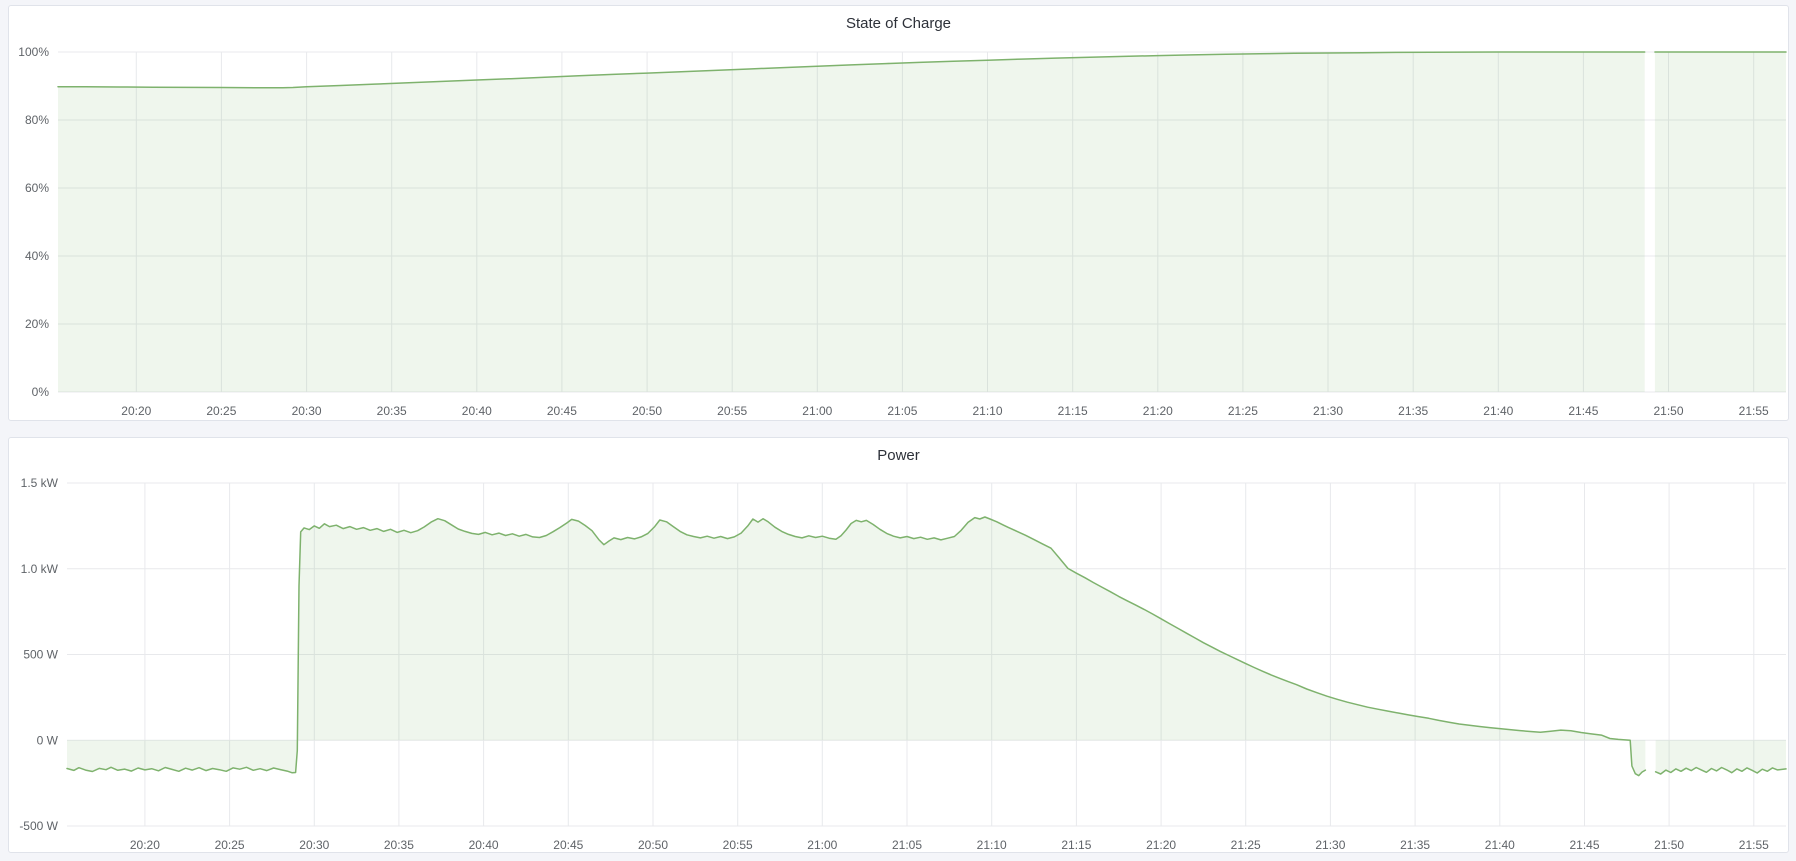  What do you see at coordinates (40, 483) in the screenshot?
I see `y-tick-label: 1.5 kW` at bounding box center [40, 483].